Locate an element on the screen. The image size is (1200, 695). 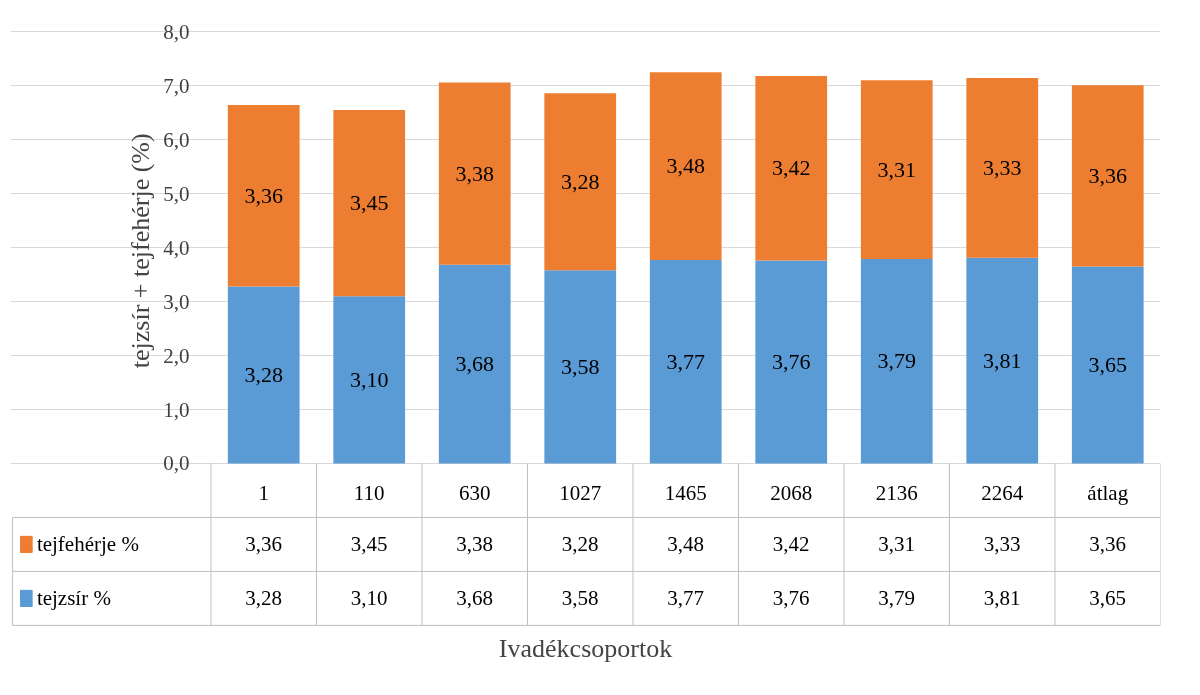
y-tick-label: 7,0 is located at coordinates (176, 85).